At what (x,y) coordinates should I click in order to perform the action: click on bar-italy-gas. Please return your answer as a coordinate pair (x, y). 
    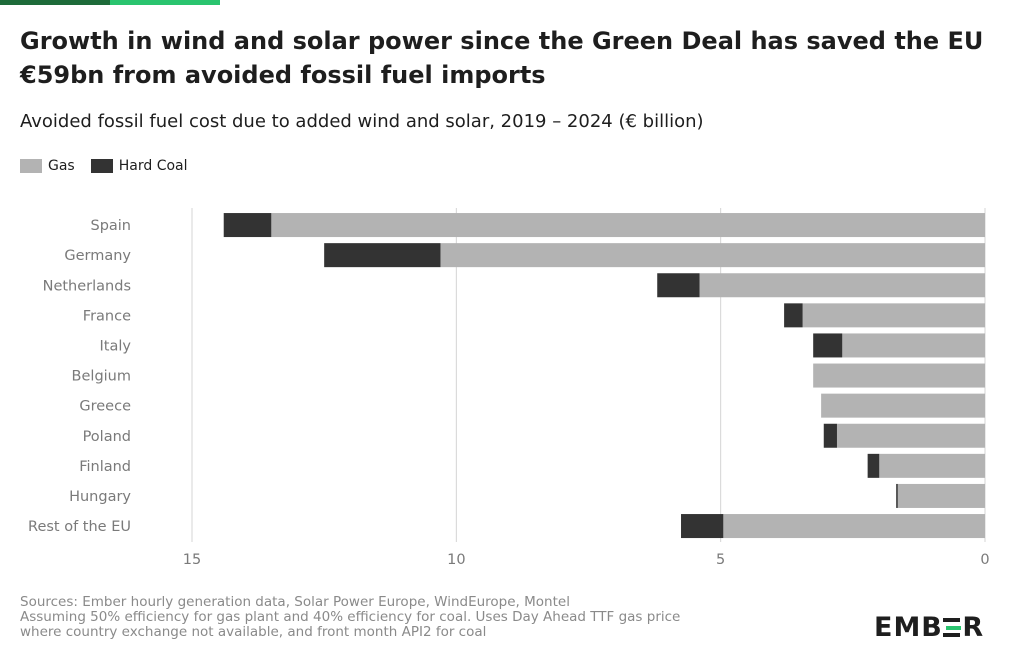
    Looking at the image, I should click on (913, 345).